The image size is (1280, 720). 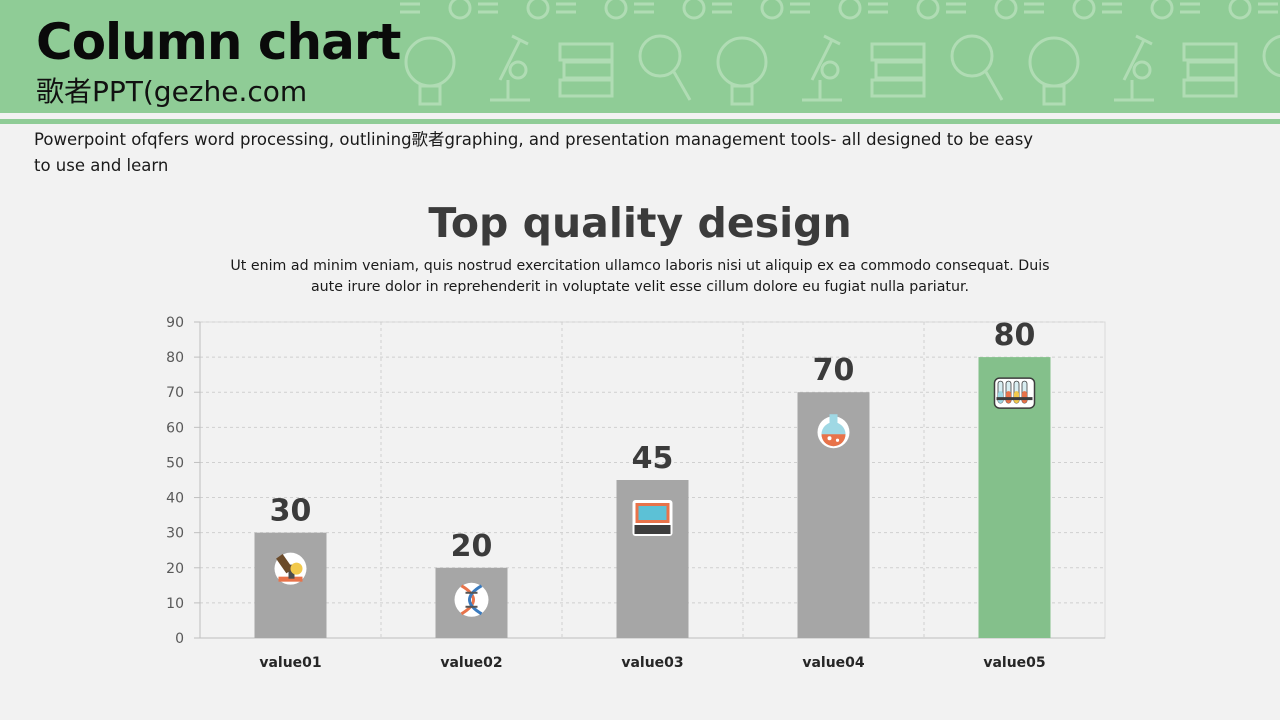 What do you see at coordinates (652, 518) in the screenshot?
I see `computer-icon` at bounding box center [652, 518].